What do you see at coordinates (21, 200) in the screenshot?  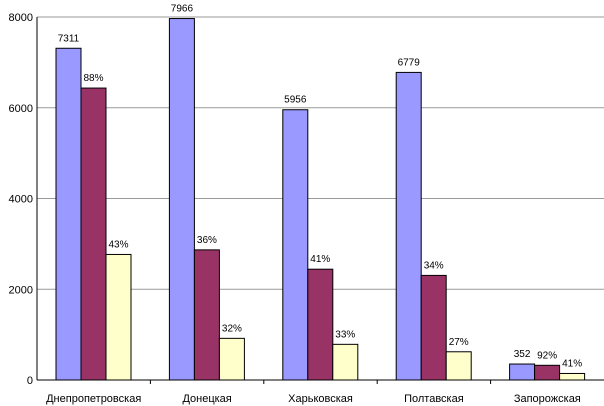 I see `y-tick-label: 4000` at bounding box center [21, 200].